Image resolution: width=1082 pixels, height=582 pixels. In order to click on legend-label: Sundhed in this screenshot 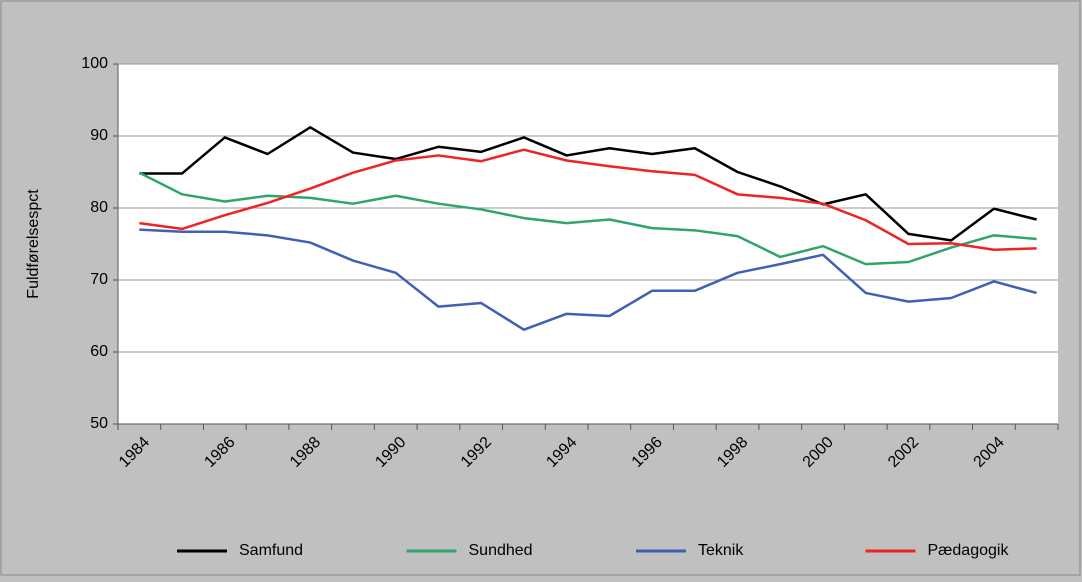, I will do `click(501, 550)`.